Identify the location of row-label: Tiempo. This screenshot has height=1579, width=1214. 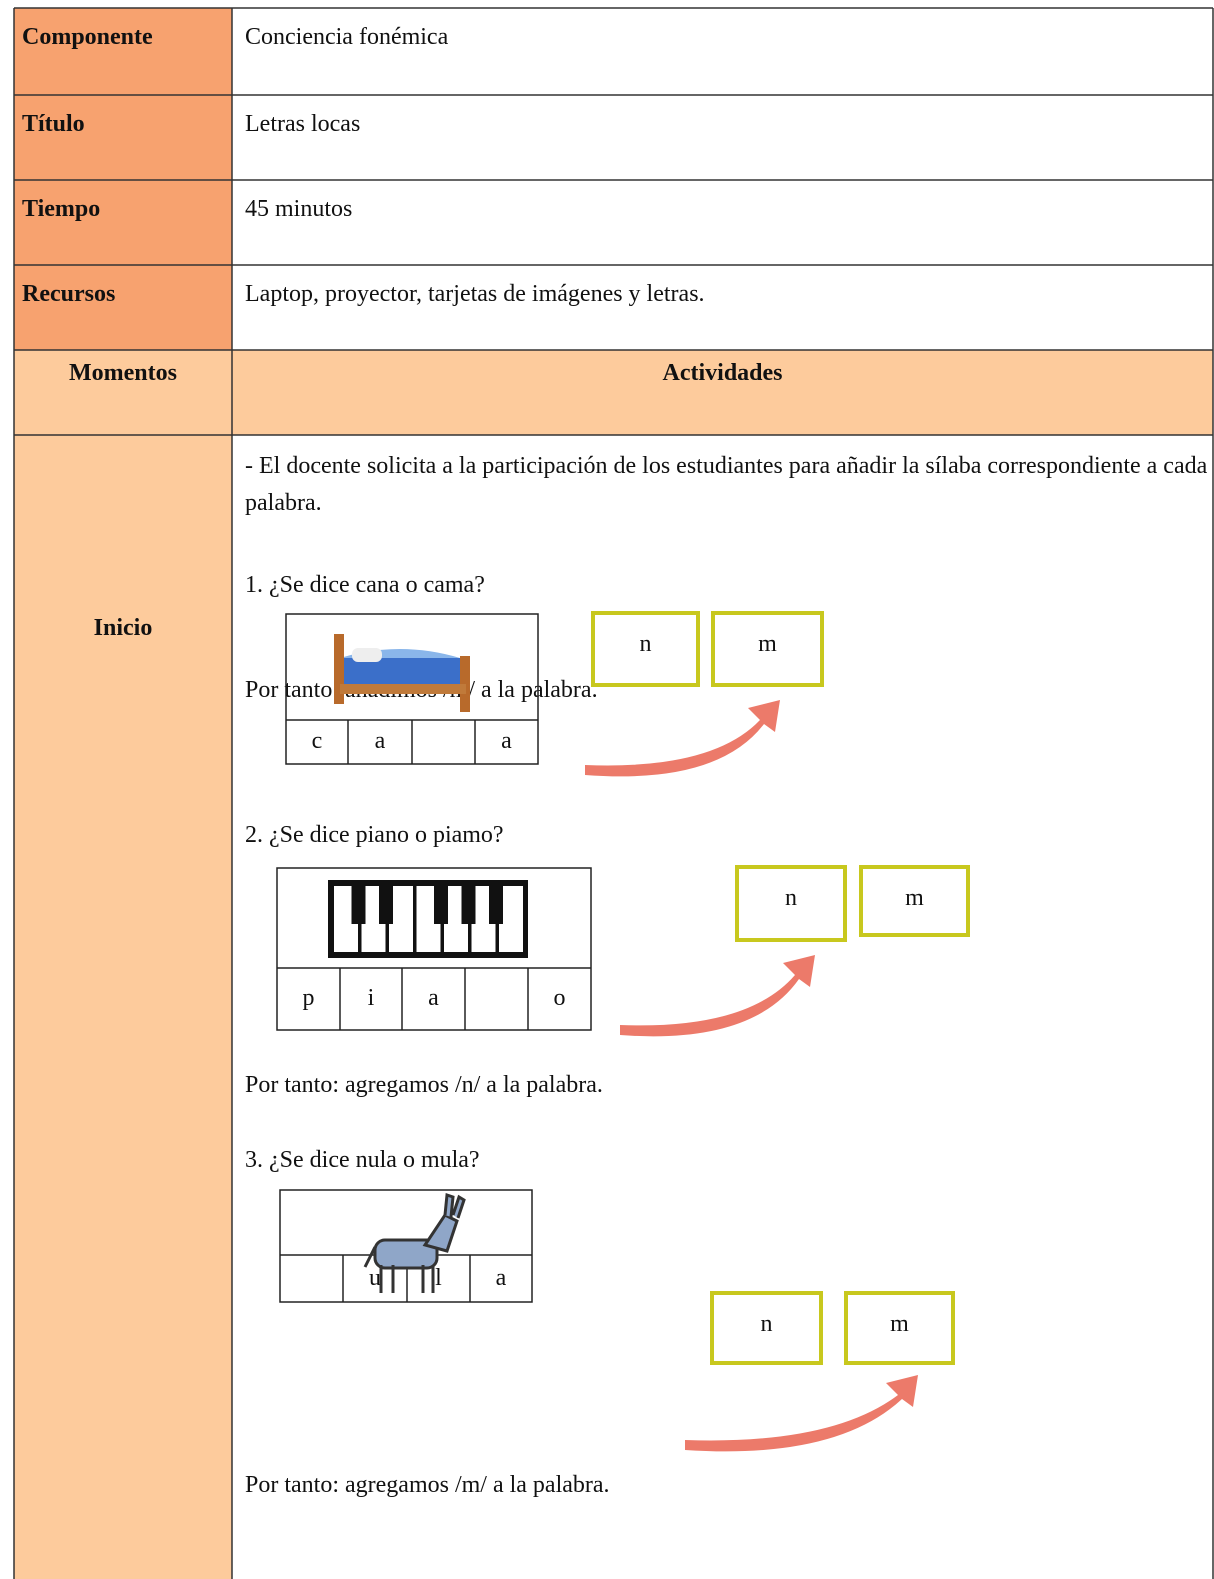
(61, 209).